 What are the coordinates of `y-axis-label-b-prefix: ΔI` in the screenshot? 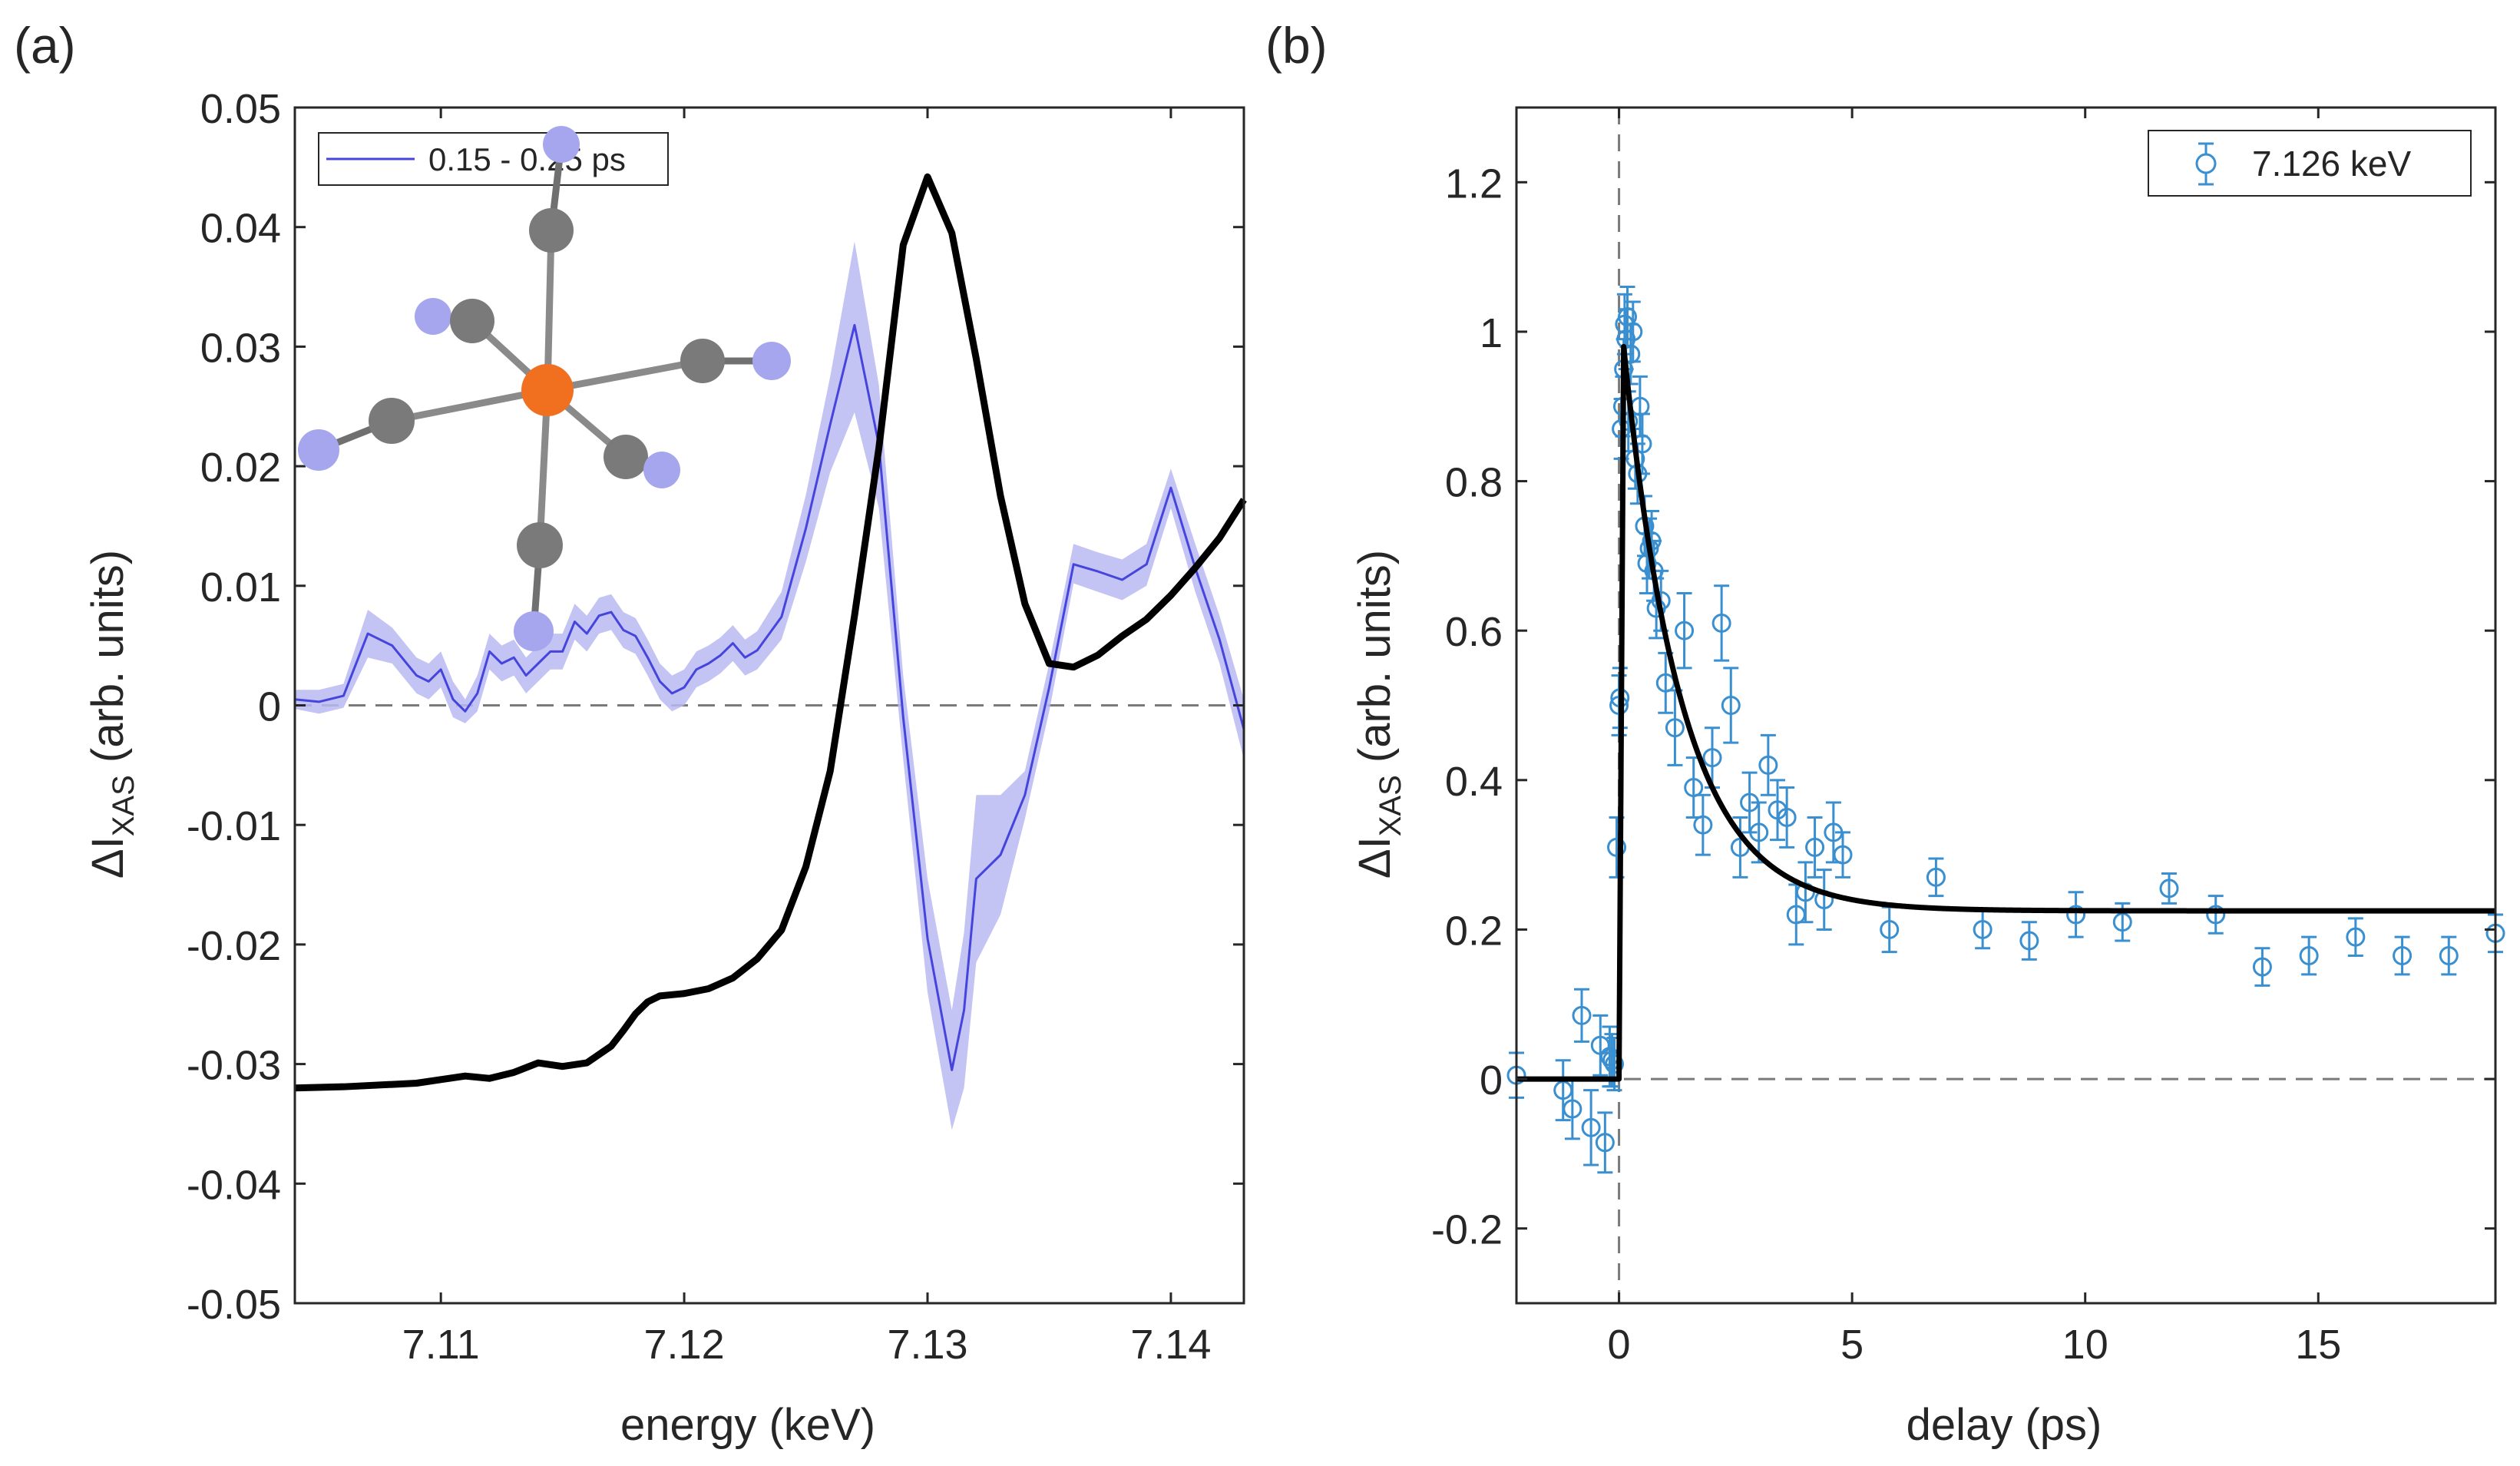 It's located at (1375, 857).